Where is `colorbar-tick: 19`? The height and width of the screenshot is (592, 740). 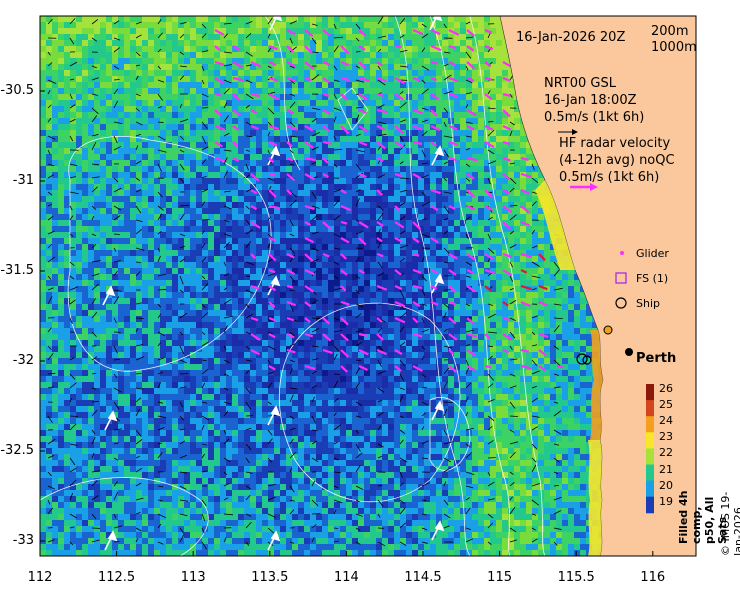
colorbar-tick: 19 is located at coordinates (666, 501).